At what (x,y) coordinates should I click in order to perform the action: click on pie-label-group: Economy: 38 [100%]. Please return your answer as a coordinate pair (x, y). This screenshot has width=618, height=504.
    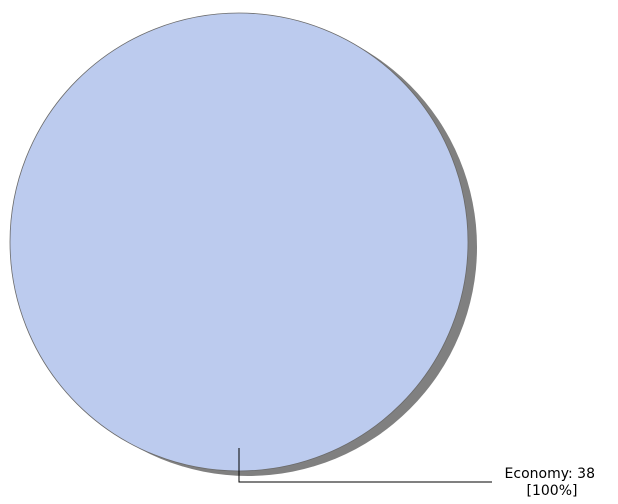
    Looking at the image, I should click on (419, 473).